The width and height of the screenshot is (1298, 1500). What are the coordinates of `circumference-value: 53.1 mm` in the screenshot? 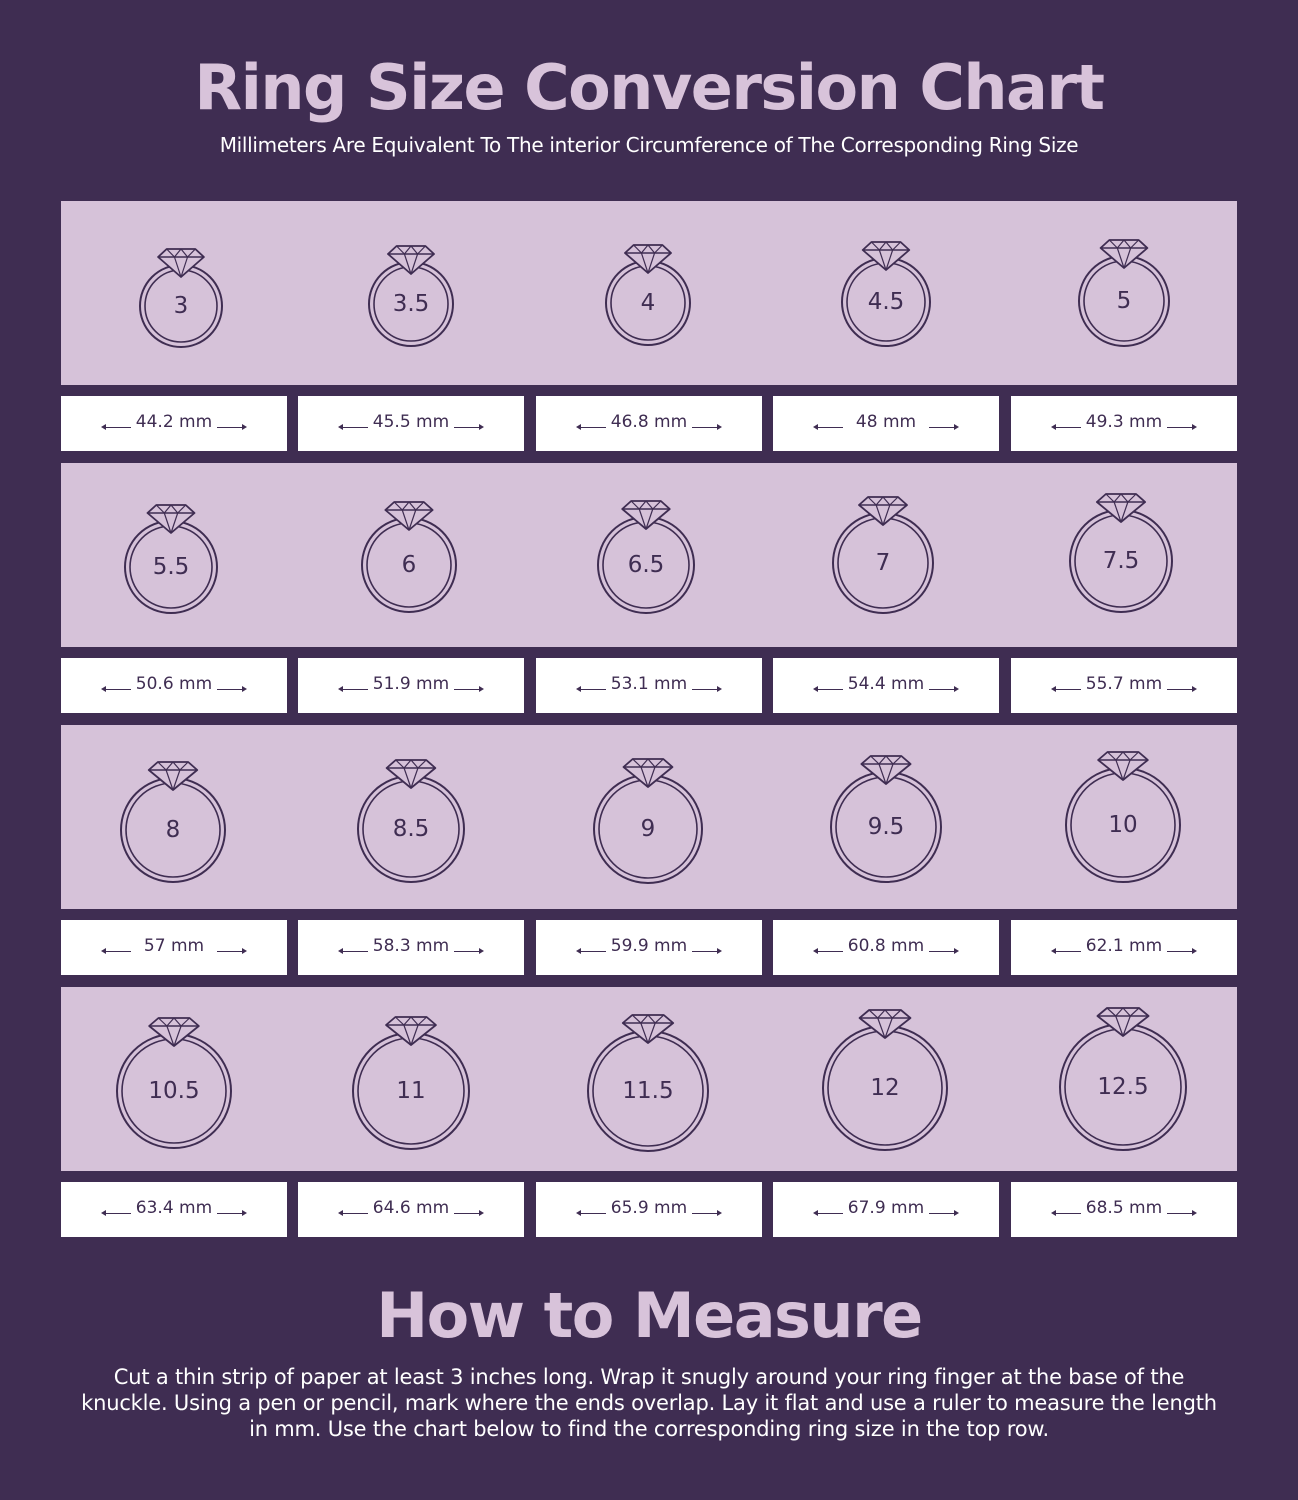 It's located at (649, 684).